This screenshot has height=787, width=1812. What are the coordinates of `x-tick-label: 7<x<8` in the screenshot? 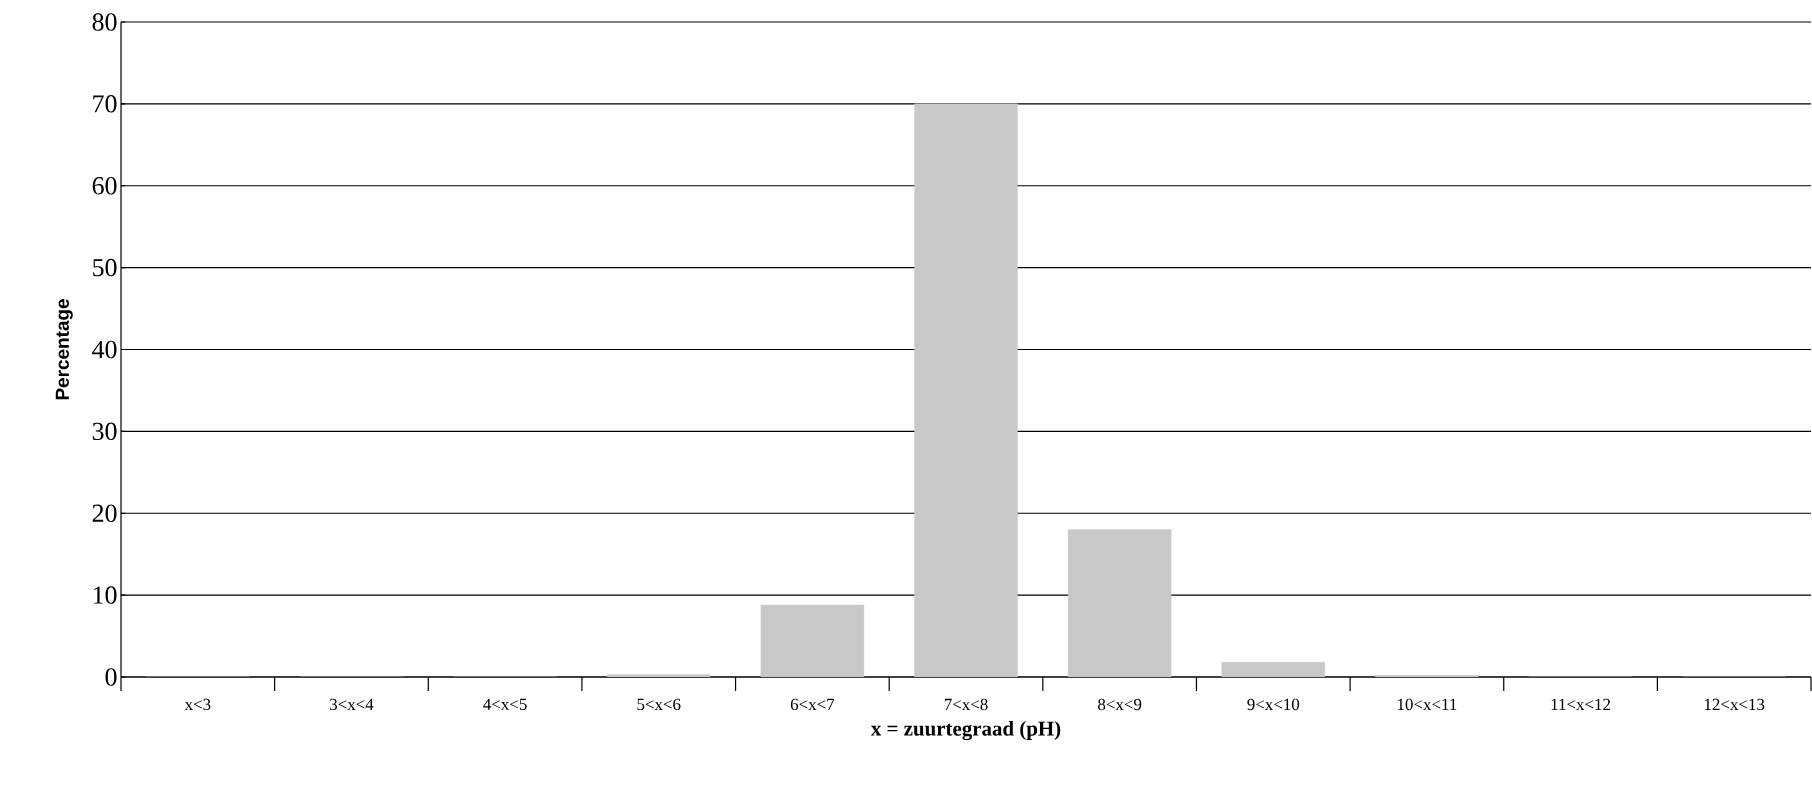 It's located at (966, 704).